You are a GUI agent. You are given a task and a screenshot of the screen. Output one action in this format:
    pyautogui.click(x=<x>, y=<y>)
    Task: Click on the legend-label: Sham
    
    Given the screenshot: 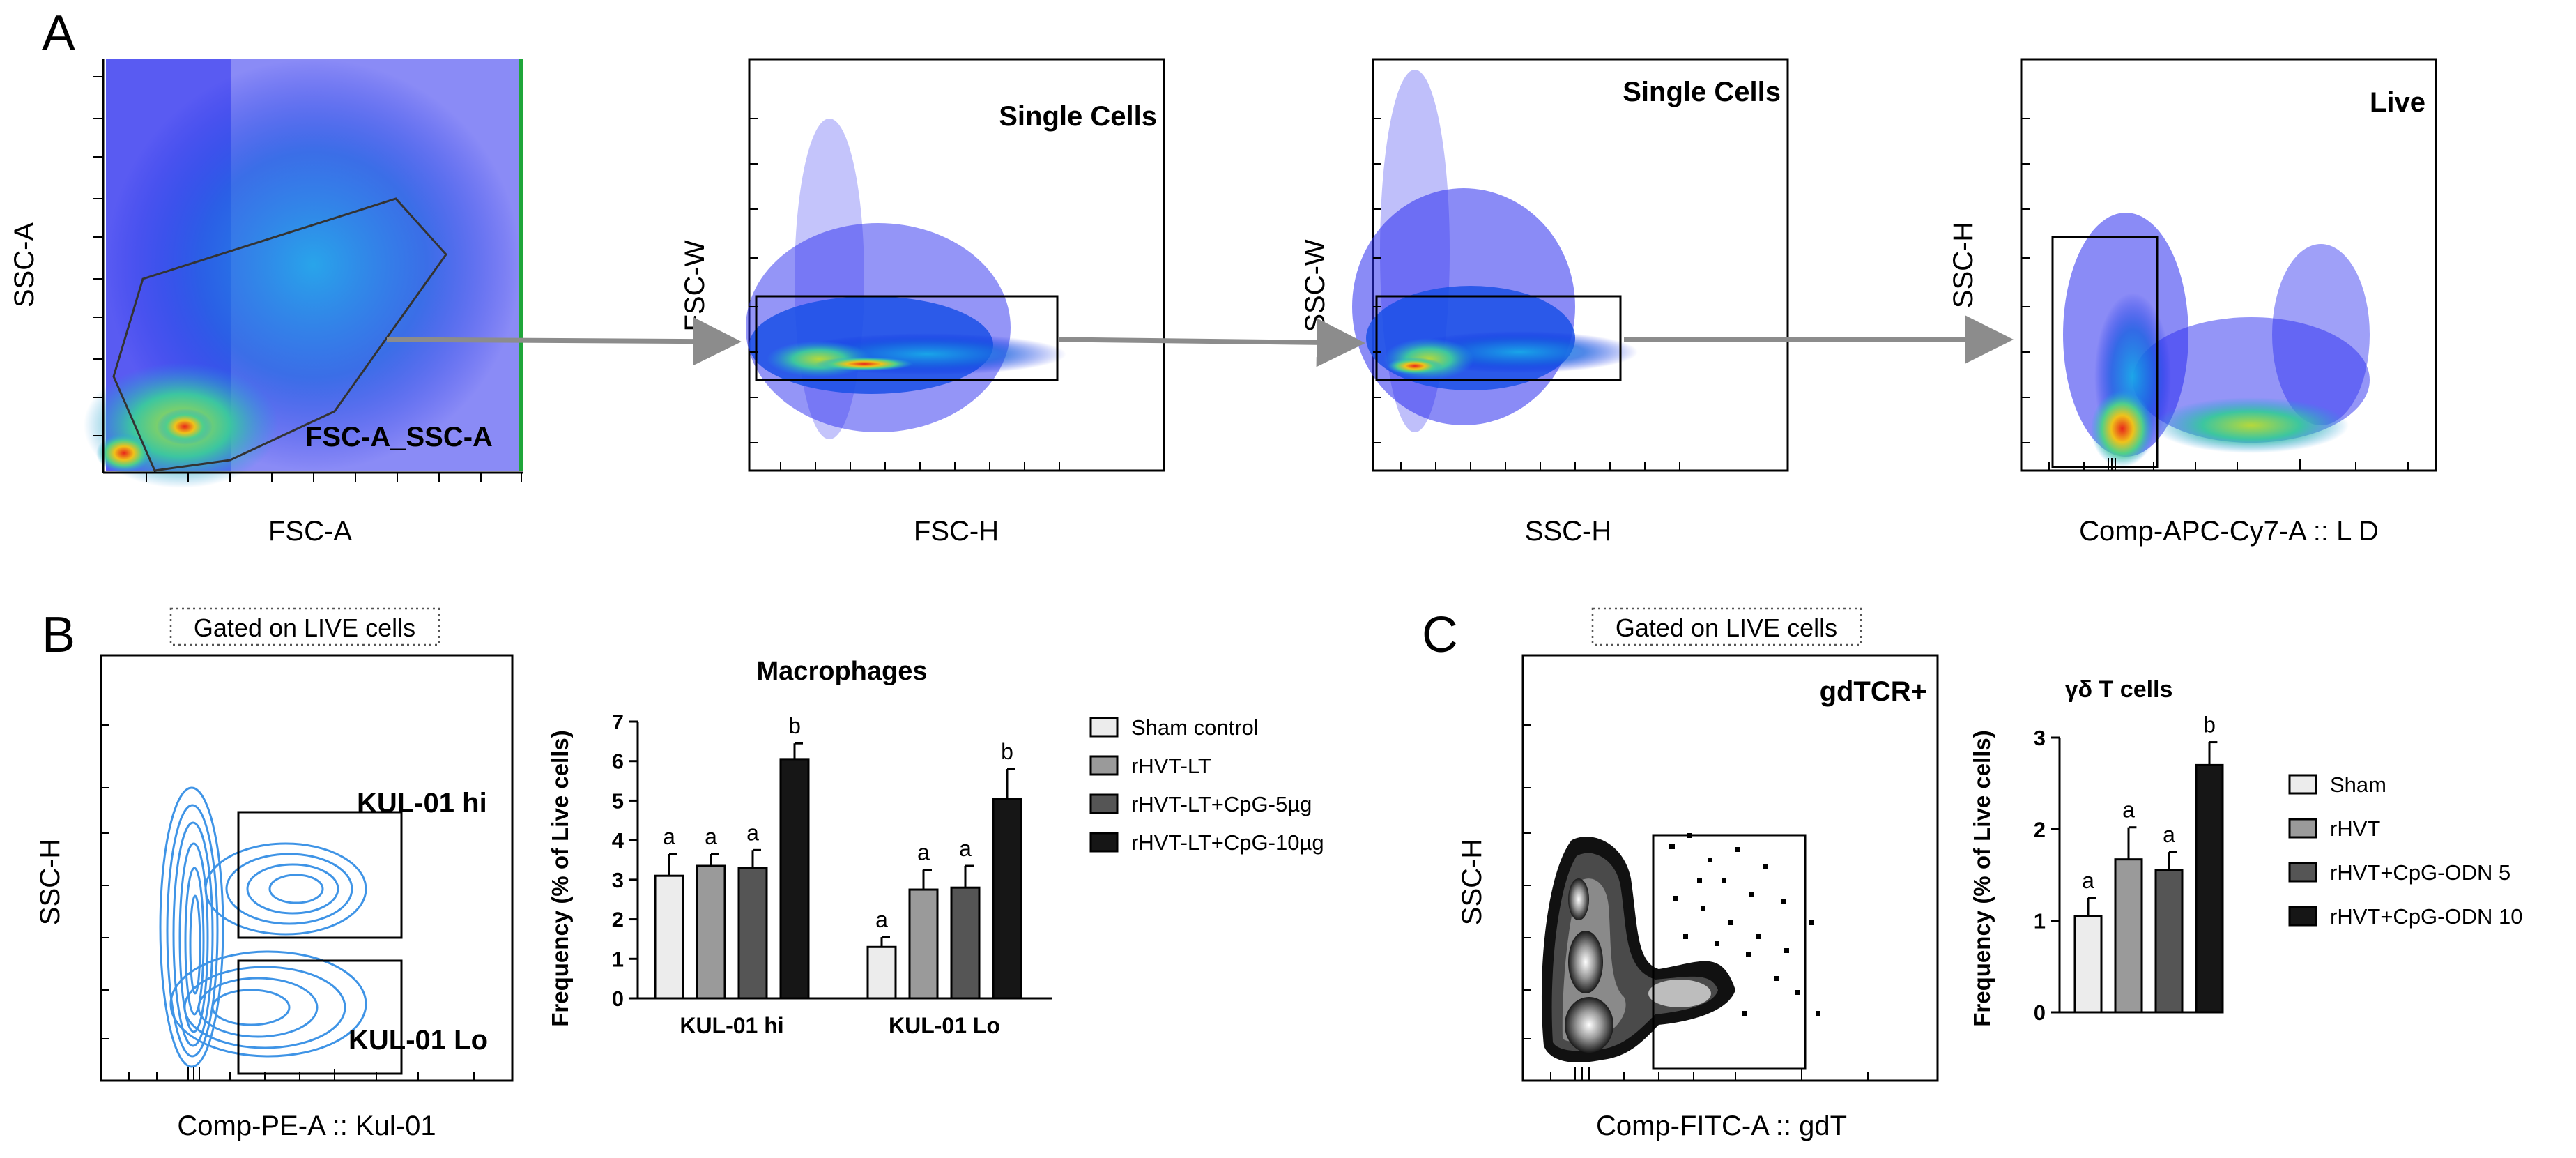 What is the action you would take?
    pyautogui.click(x=2358, y=785)
    